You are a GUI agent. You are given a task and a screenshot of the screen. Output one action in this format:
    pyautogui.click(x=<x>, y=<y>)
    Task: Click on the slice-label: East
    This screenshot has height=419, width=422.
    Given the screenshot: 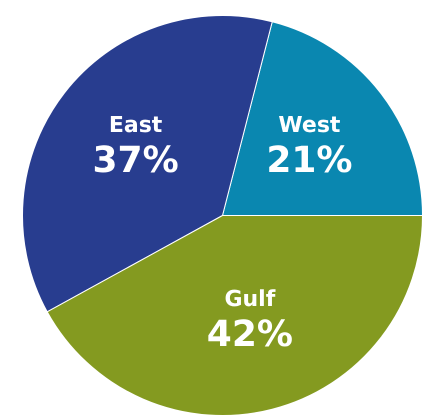 What is the action you would take?
    pyautogui.click(x=135, y=125)
    